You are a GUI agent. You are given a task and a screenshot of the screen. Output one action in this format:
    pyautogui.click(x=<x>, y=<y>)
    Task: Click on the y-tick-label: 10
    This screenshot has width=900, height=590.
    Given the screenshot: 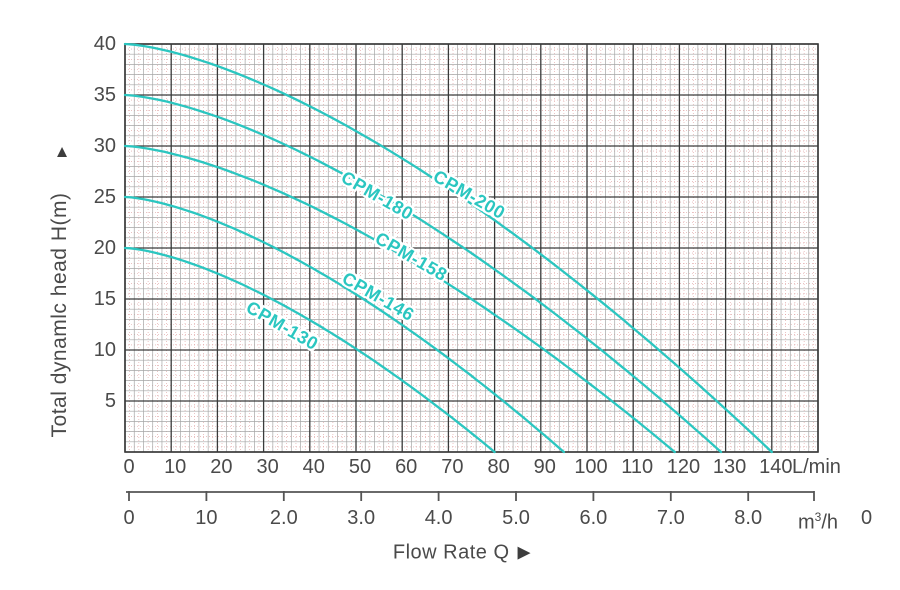 What is the action you would take?
    pyautogui.click(x=104, y=350)
    